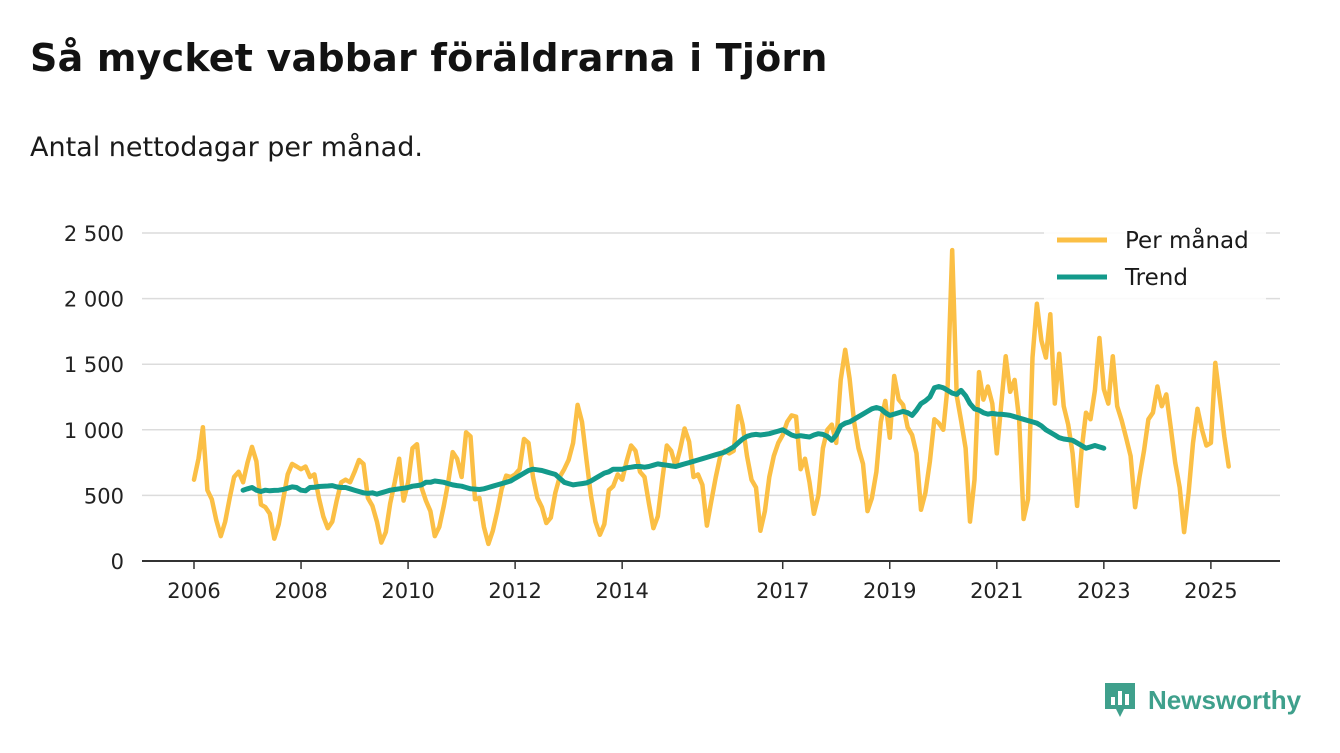 The image size is (1340, 753). Describe the element at coordinates (407, 591) in the screenshot. I see `x-tick-label: 2010` at that location.